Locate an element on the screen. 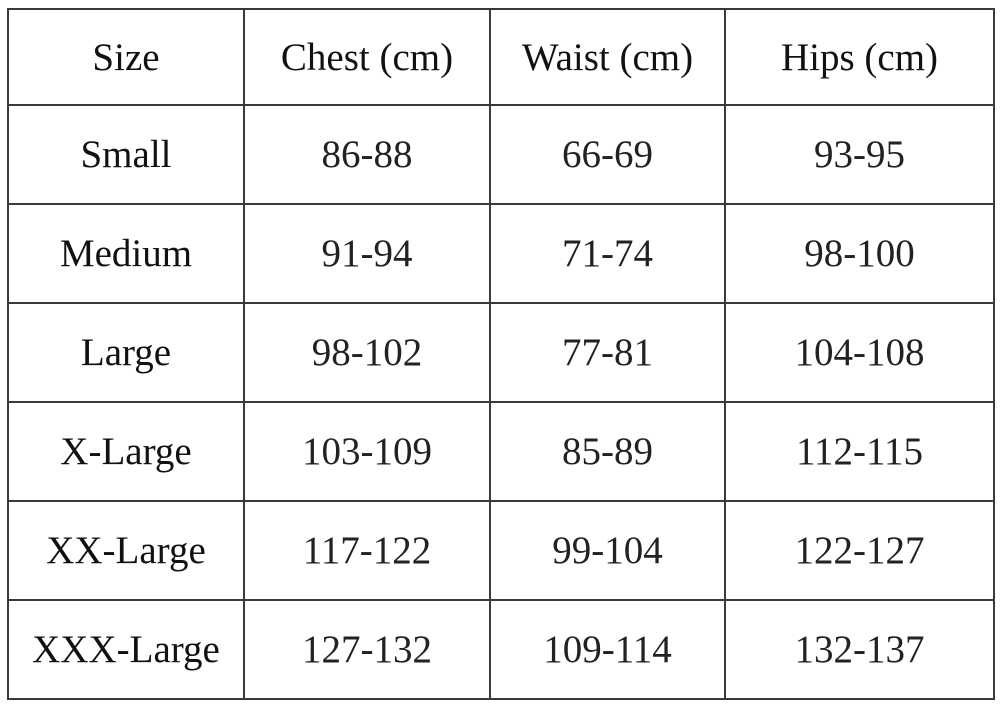 The height and width of the screenshot is (716, 1000). cell: 71-74 is located at coordinates (607, 253).